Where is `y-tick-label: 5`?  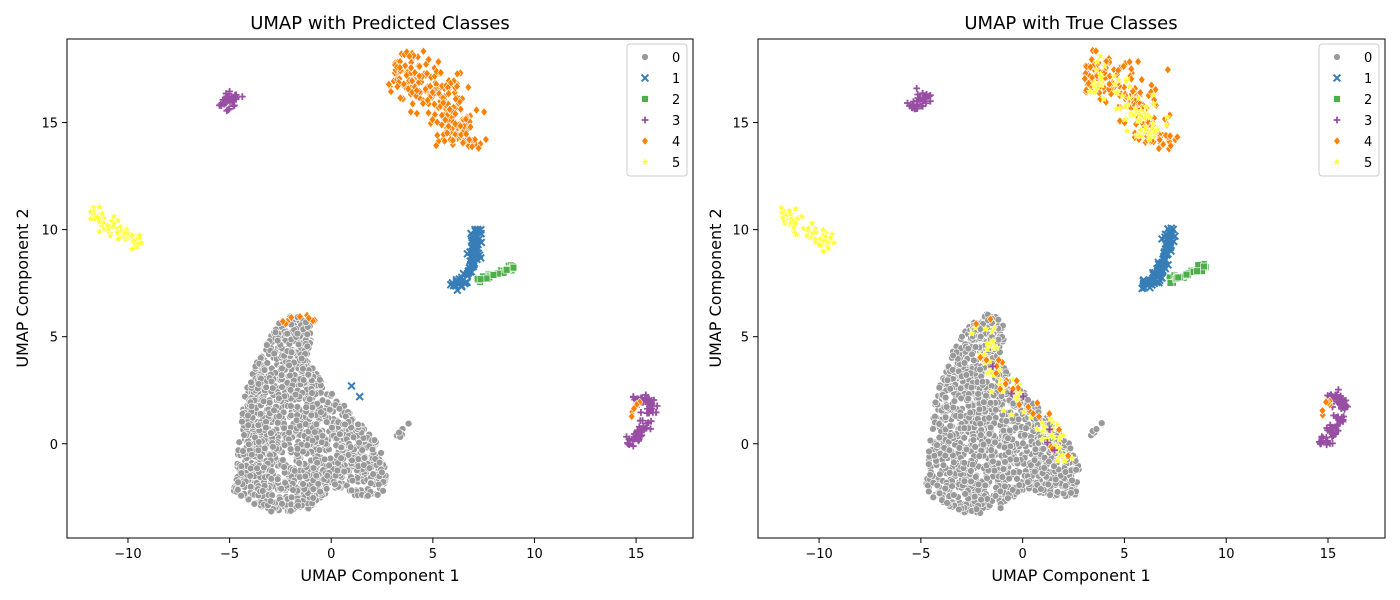
y-tick-label: 5 is located at coordinates (745, 338).